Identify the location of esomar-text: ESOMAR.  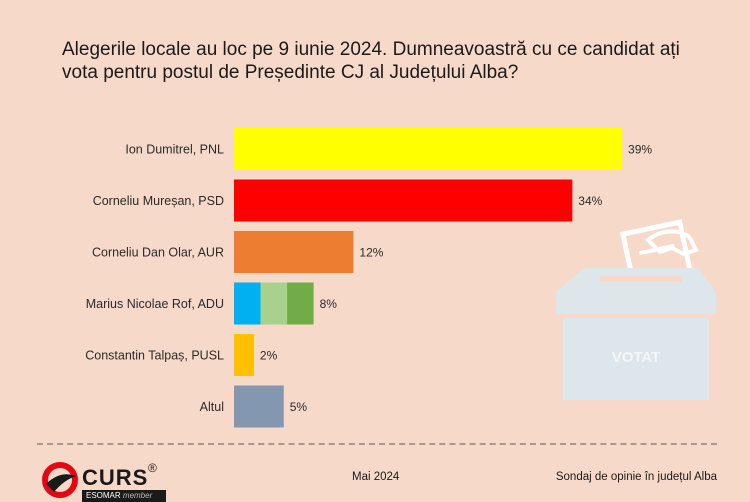
(103, 495).